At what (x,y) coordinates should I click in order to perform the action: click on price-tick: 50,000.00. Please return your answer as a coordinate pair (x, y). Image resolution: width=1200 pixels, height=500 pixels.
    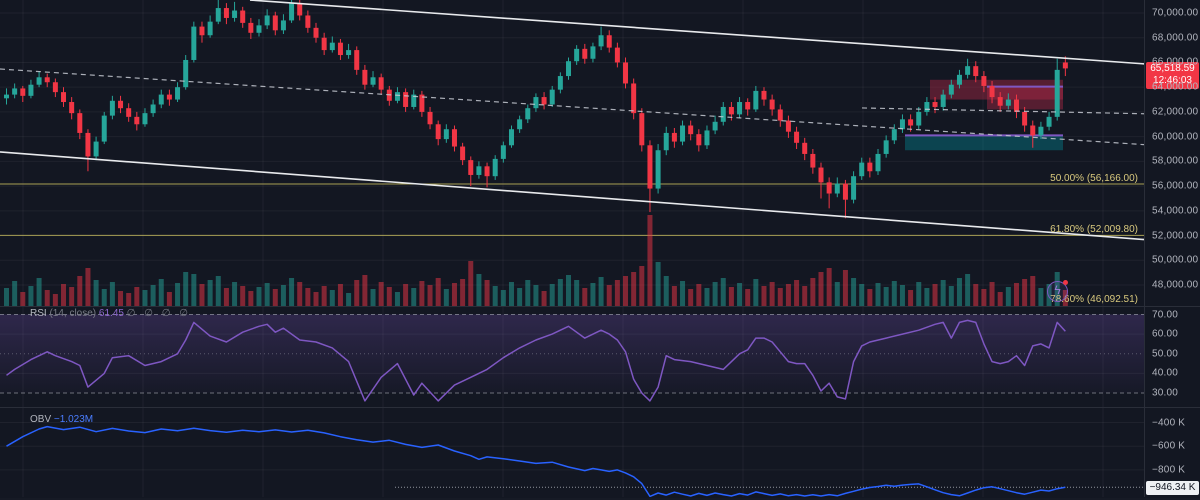
    Looking at the image, I should click on (1175, 260).